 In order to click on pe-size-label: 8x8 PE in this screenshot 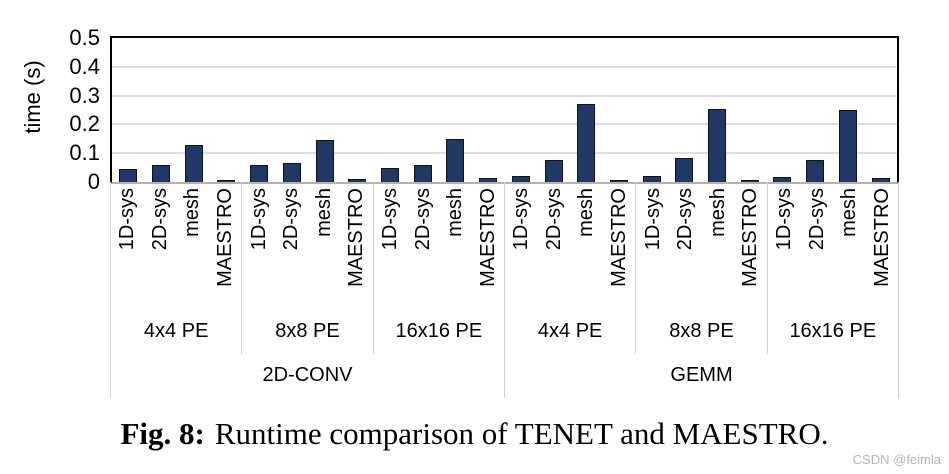, I will do `click(307, 331)`.